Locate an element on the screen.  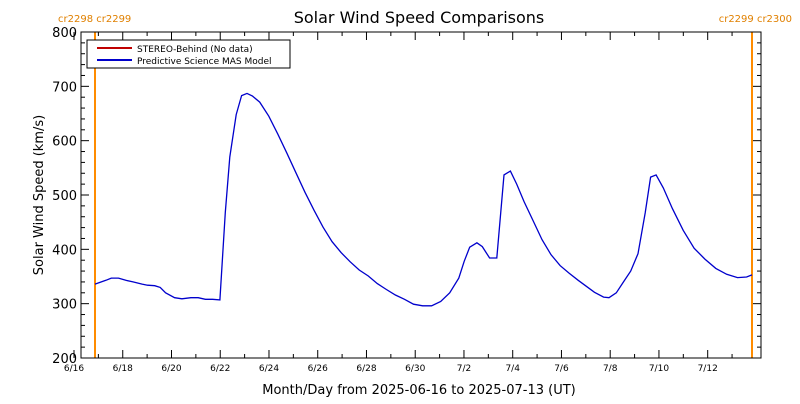
x-tick-label-0: 6/16 is located at coordinates (74, 369).